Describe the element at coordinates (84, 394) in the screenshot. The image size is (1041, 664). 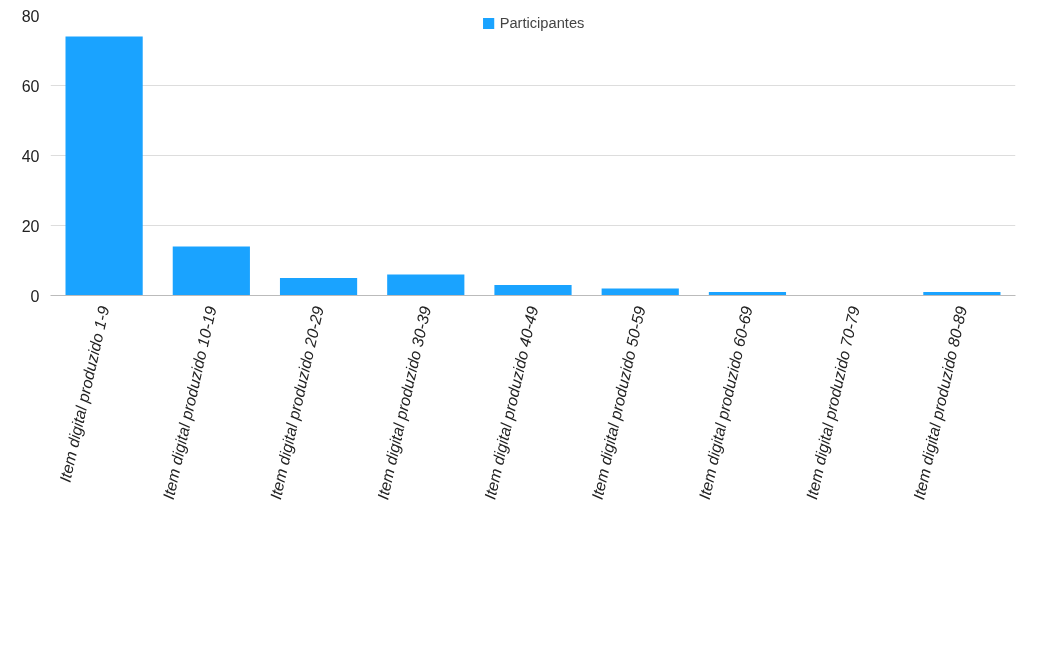
I see `x-tick-label: Item digital produzido 1-9` at that location.